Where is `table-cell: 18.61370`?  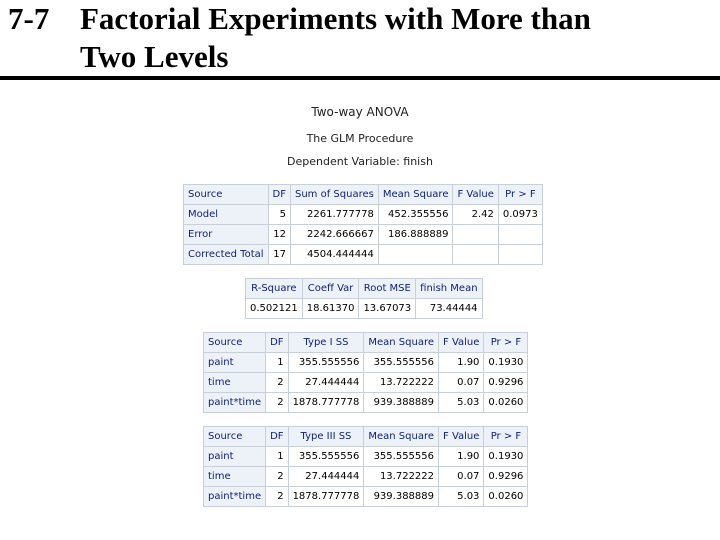 table-cell: 18.61370 is located at coordinates (330, 308).